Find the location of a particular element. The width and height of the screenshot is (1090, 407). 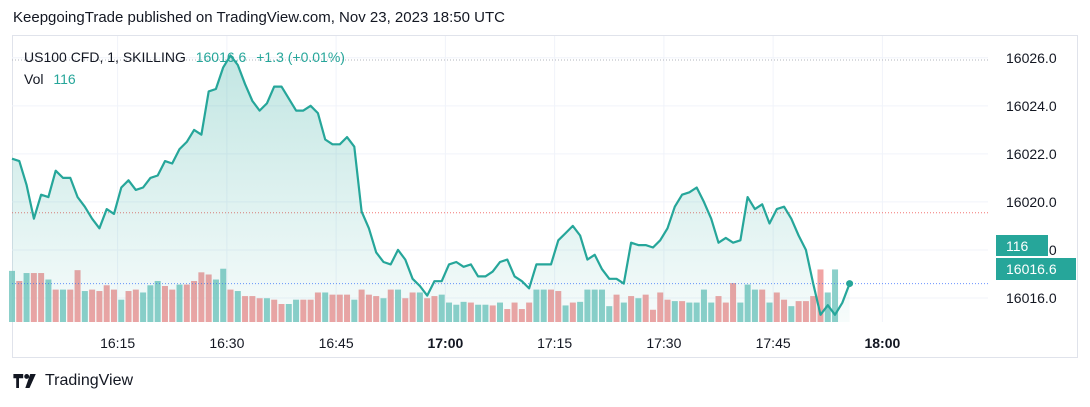

footer-brand: TradingView is located at coordinates (73, 381).